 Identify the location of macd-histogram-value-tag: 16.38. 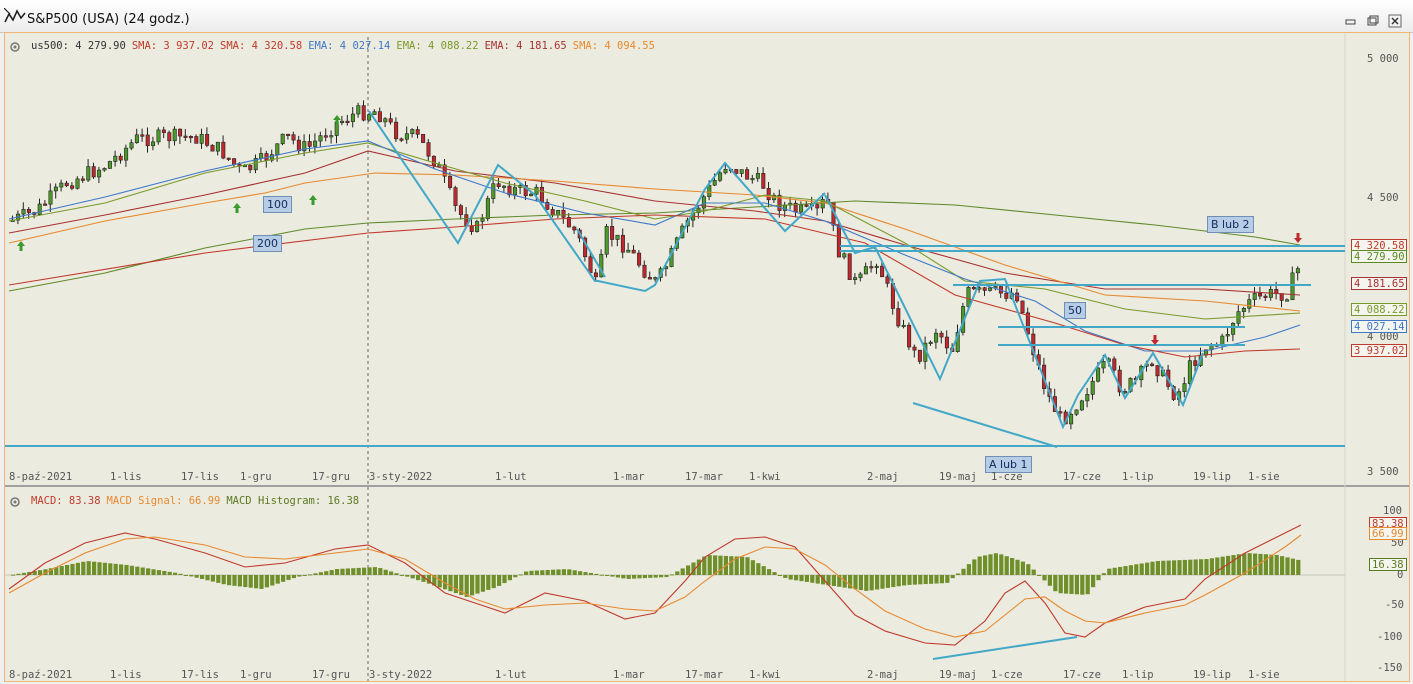
(1388, 564).